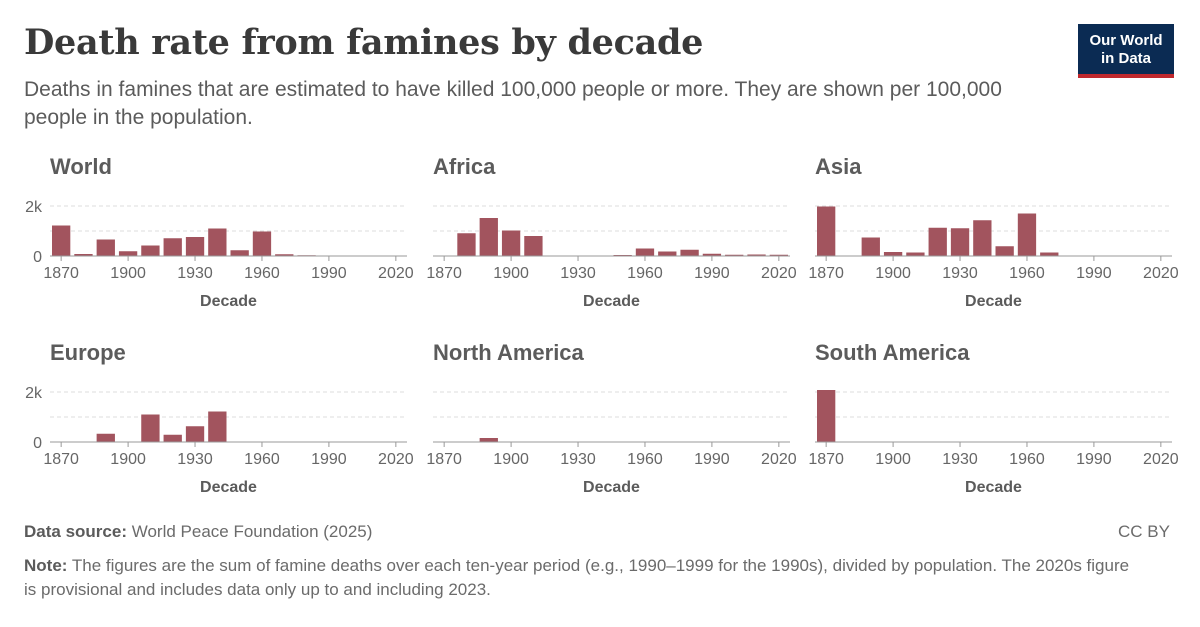  What do you see at coordinates (645, 252) in the screenshot?
I see `bar-africa-1960` at bounding box center [645, 252].